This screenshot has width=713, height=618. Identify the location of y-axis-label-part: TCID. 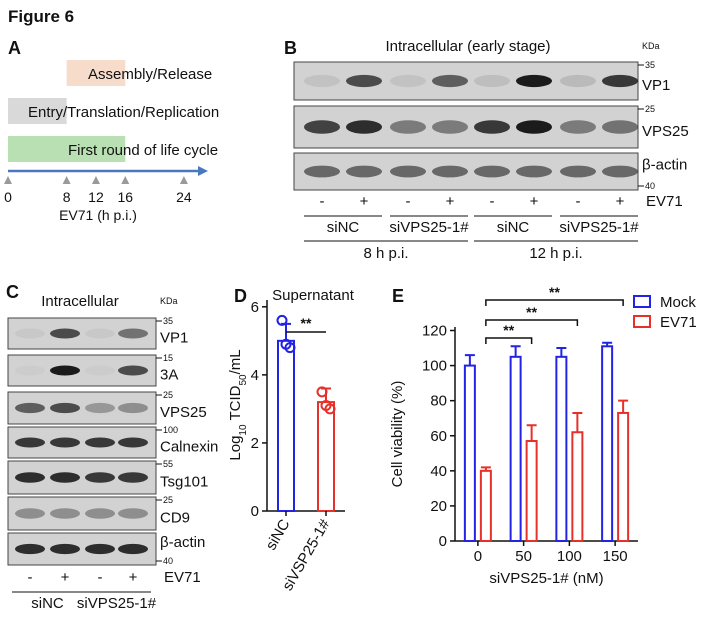
(235, 404).